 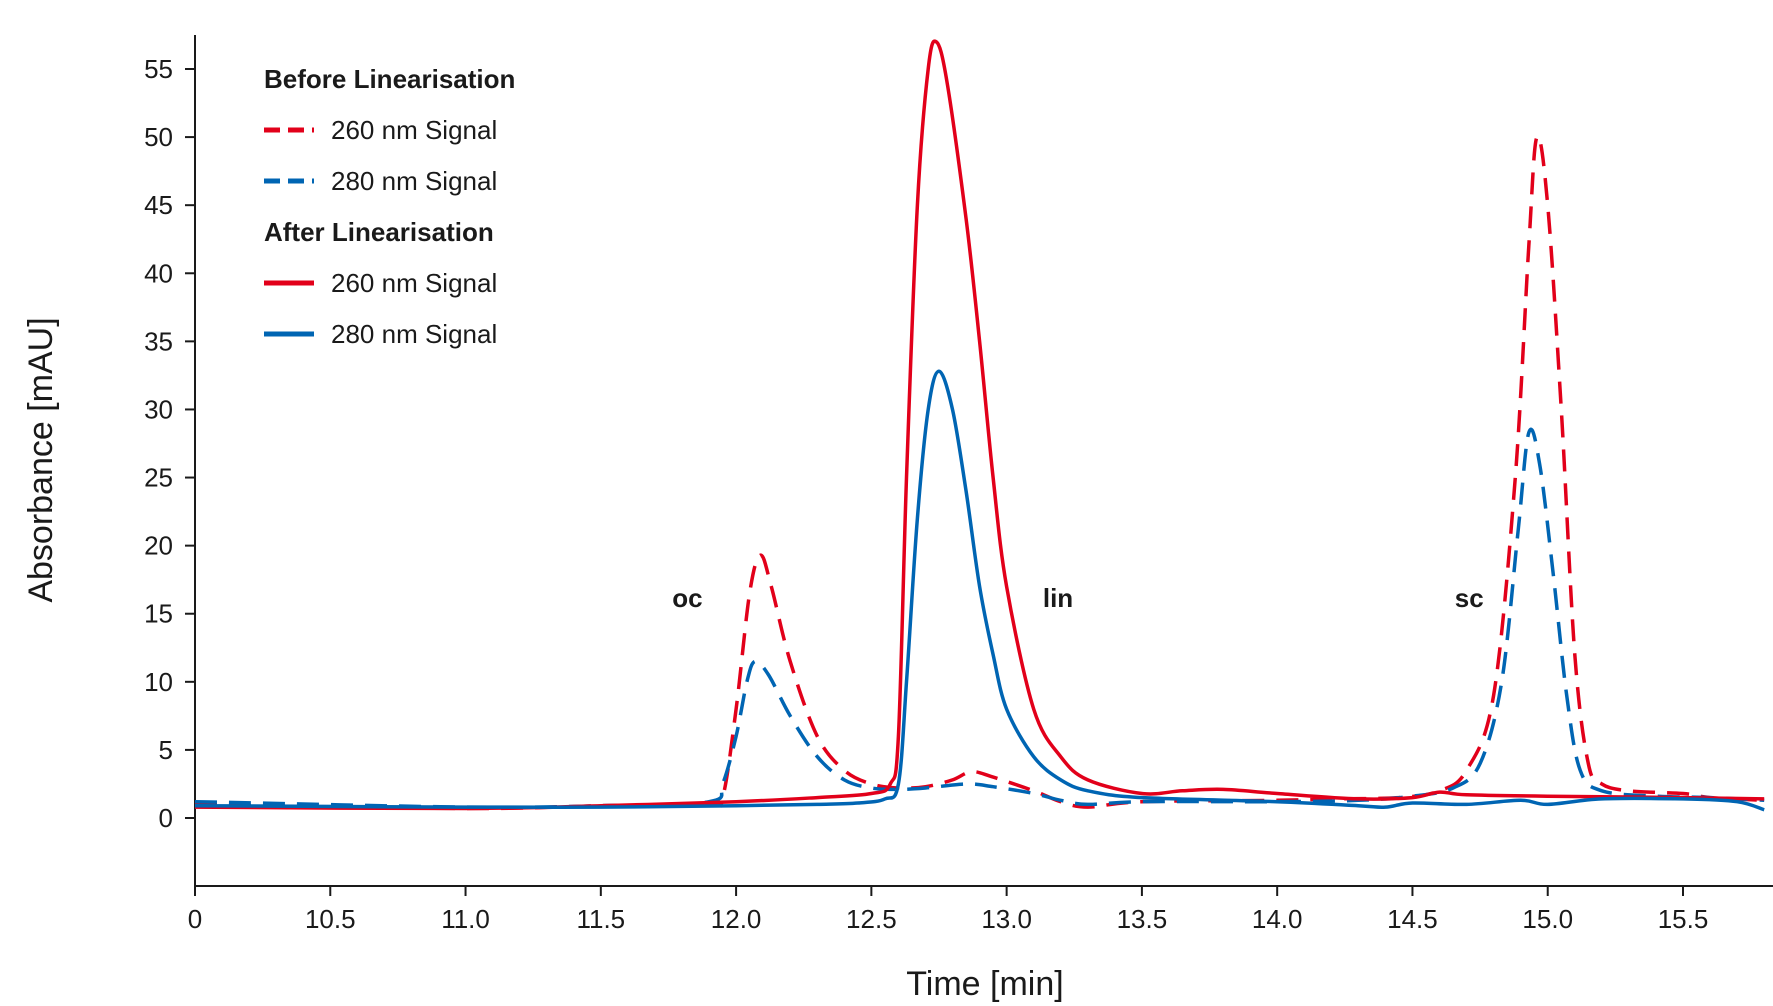 I want to click on y-tick-label: 5, so click(x=166, y=750).